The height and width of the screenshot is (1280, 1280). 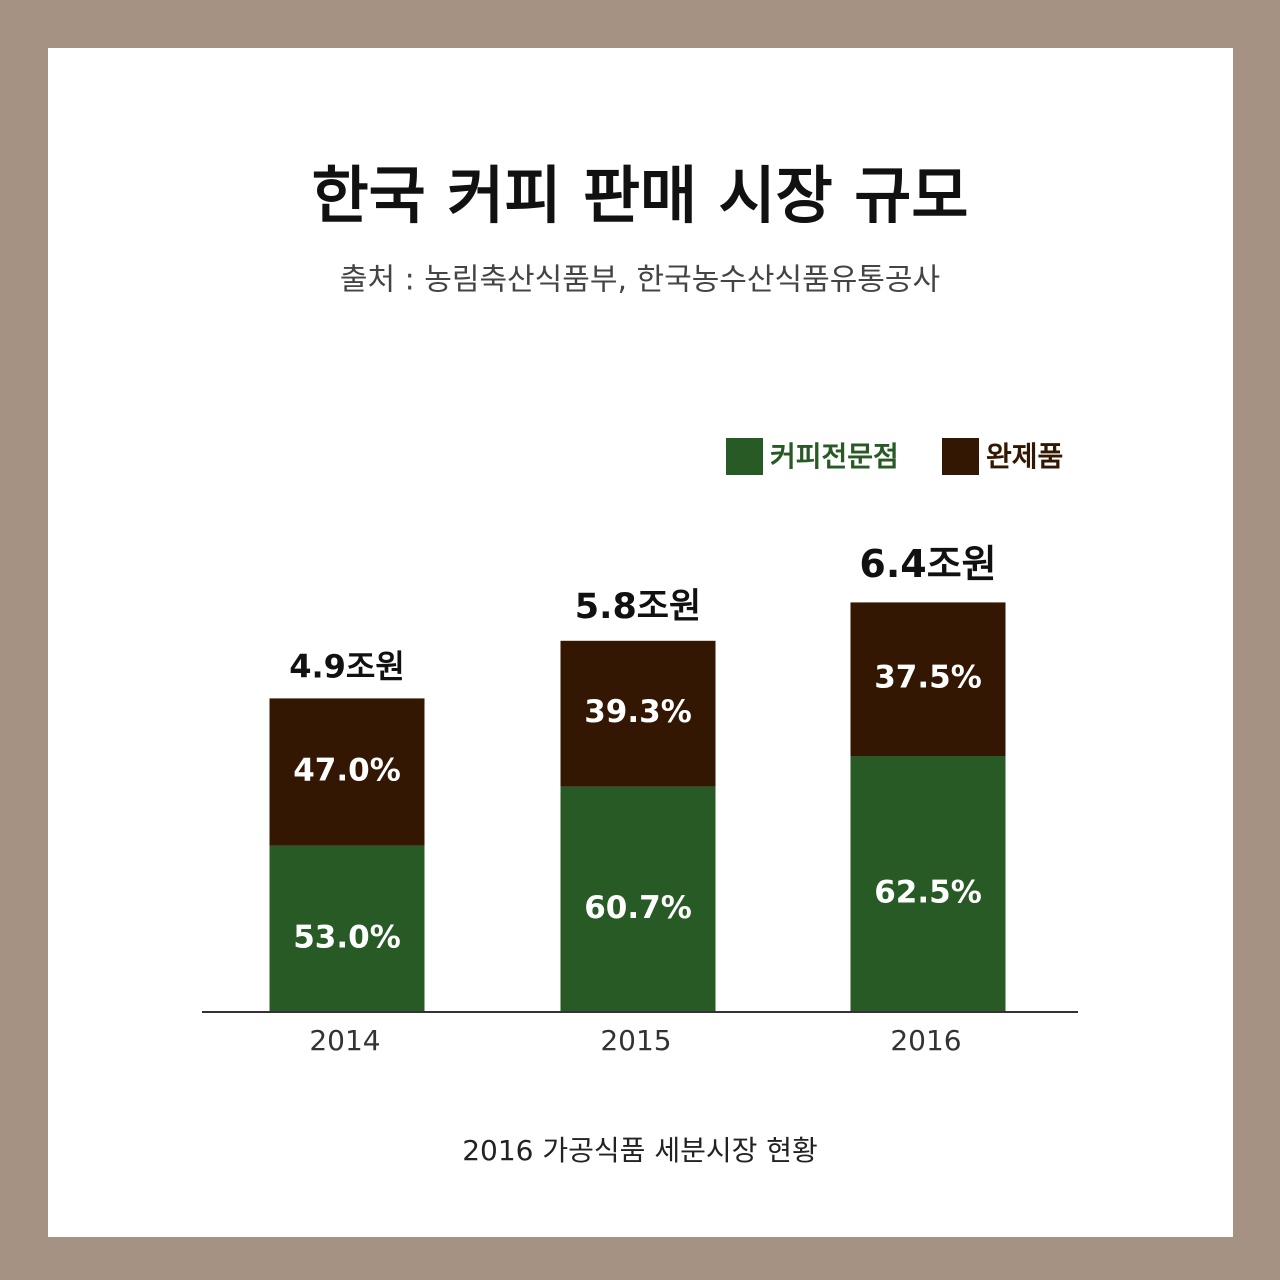 I want to click on value-label: 62.5%, so click(x=928, y=893).